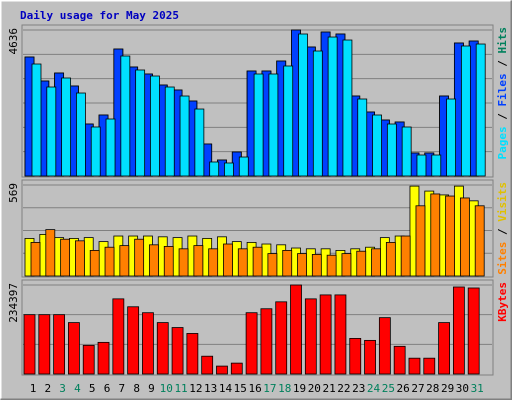 Image resolution: width=512 pixels, height=400 pixels. What do you see at coordinates (502, 89) in the screenshot?
I see `legend-entry: Files` at bounding box center [502, 89].